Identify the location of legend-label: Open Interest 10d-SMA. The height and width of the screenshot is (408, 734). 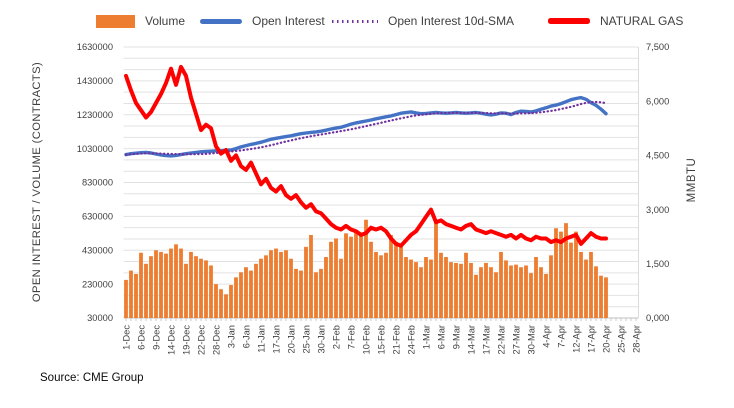
(451, 21).